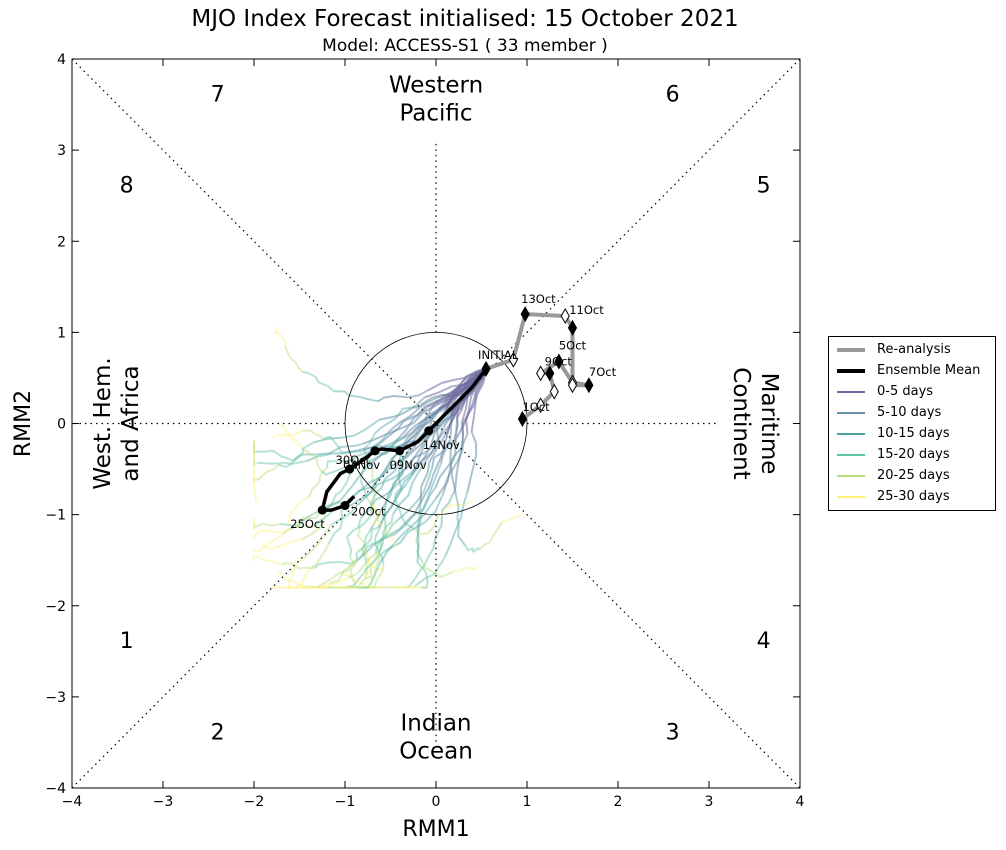  Describe the element at coordinates (929, 370) in the screenshot. I see `legend-label: Ensemble Mean` at that location.